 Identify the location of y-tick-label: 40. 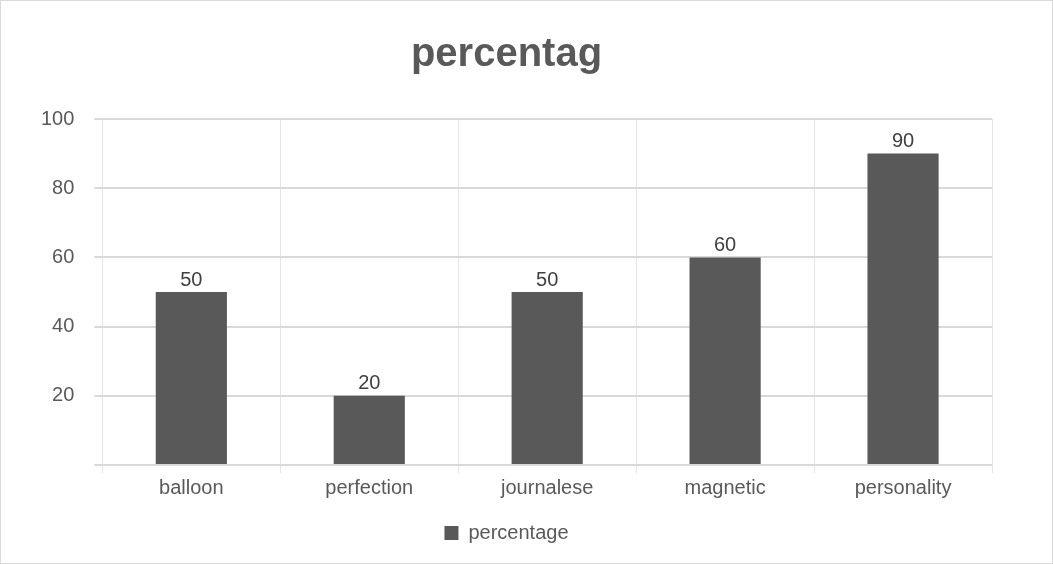
(63, 325).